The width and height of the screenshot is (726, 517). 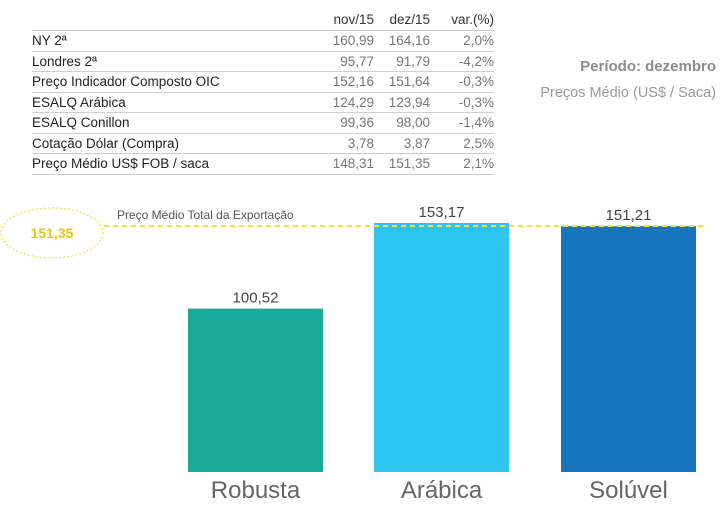 I want to click on bar-robusta, so click(x=255, y=390).